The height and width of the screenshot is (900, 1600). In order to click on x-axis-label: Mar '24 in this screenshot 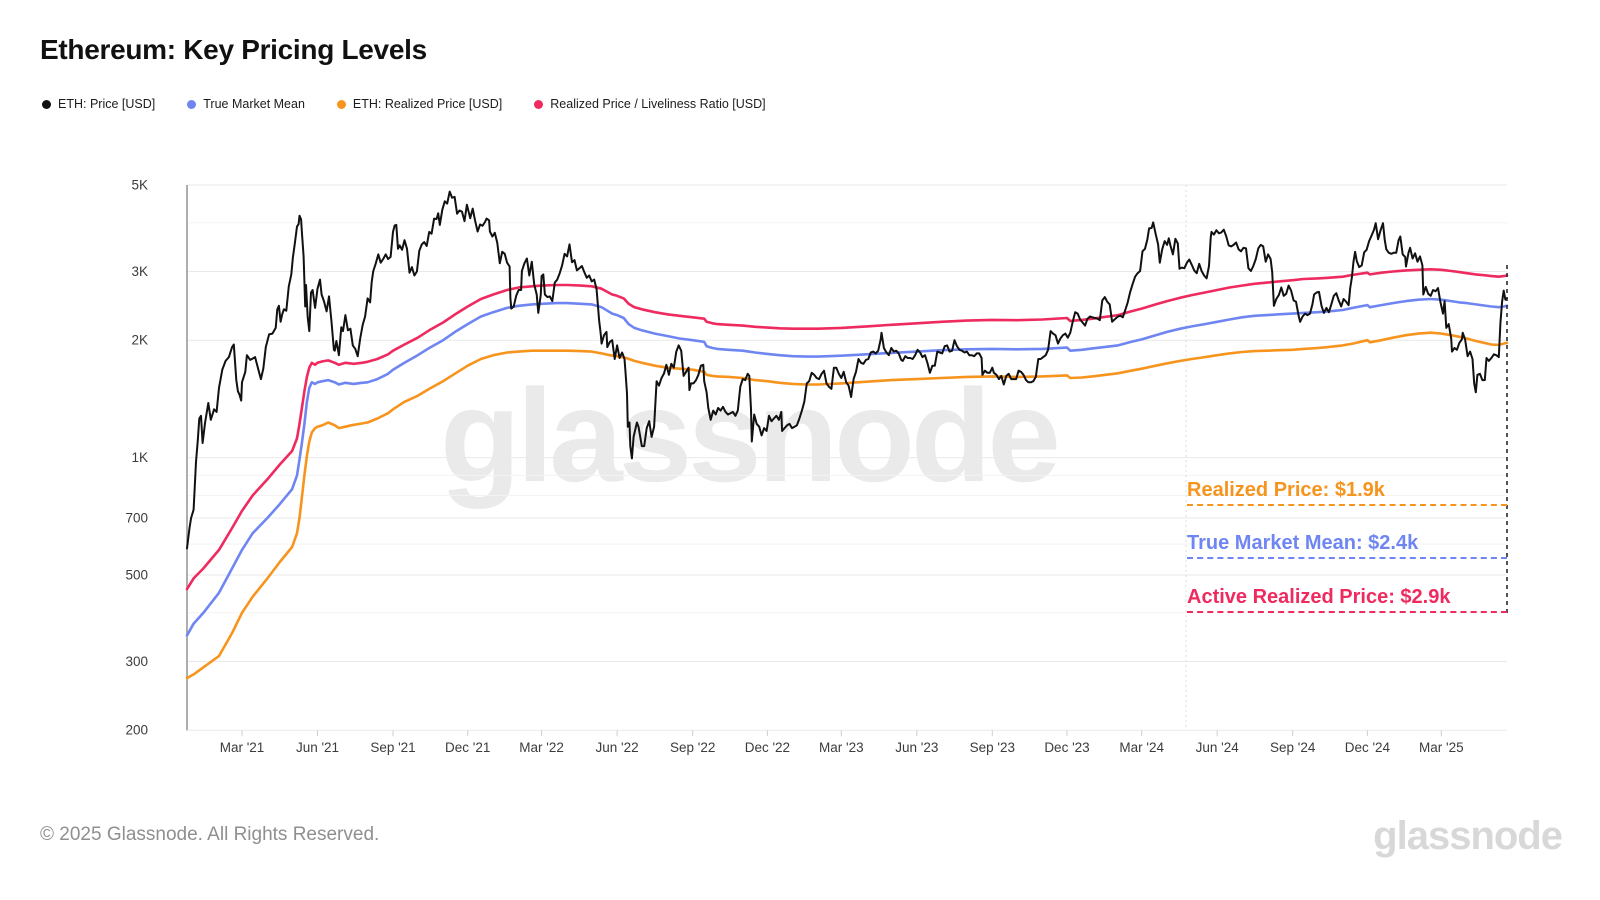, I will do `click(1141, 747)`.